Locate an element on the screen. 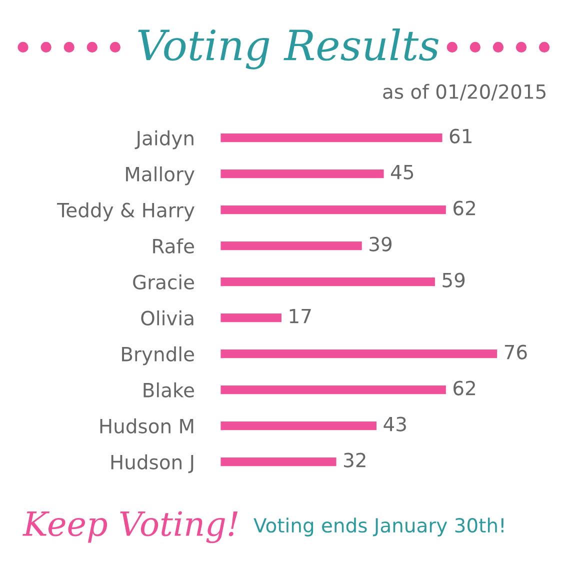 This screenshot has width=576, height=576. y-tick-label: Hudson J is located at coordinates (152, 464).